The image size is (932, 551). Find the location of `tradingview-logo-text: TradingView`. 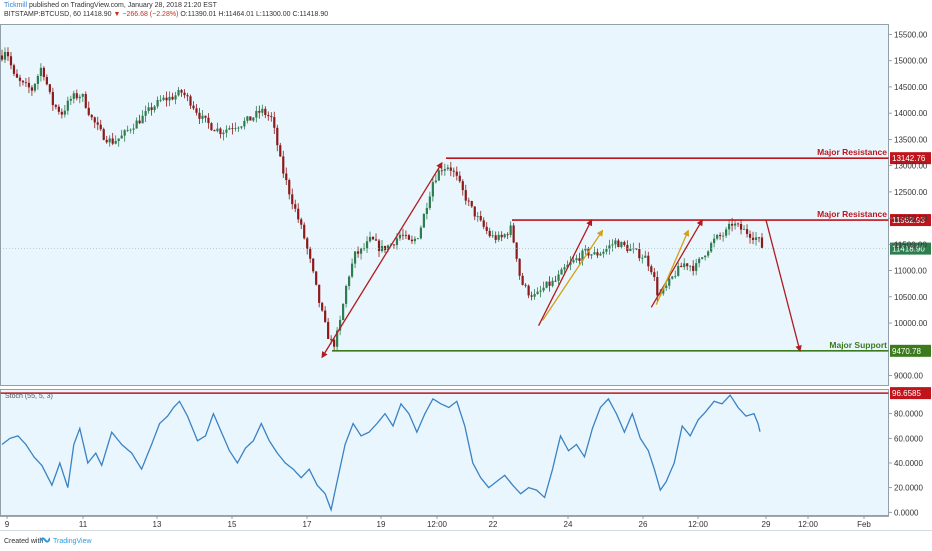

tradingview-logo-text: TradingView is located at coordinates (72, 541).